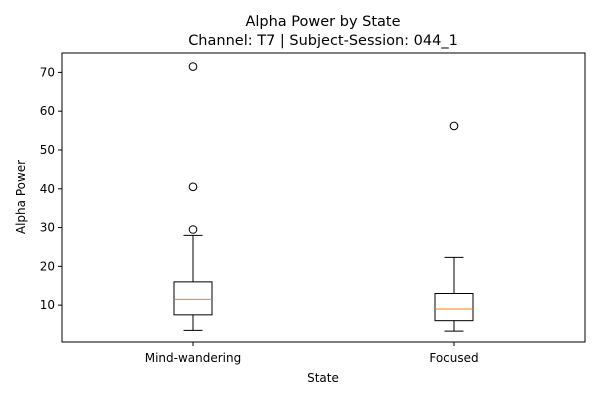 The height and width of the screenshot is (400, 600). Describe the element at coordinates (47, 305) in the screenshot. I see `y-tick-label: 10` at that location.